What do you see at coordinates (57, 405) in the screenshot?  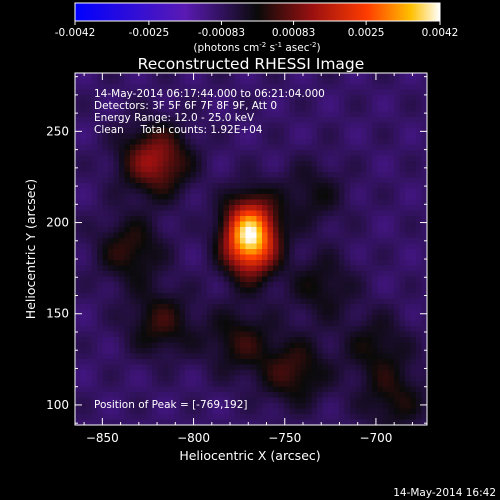 I see `y-tick-label: 100` at bounding box center [57, 405].